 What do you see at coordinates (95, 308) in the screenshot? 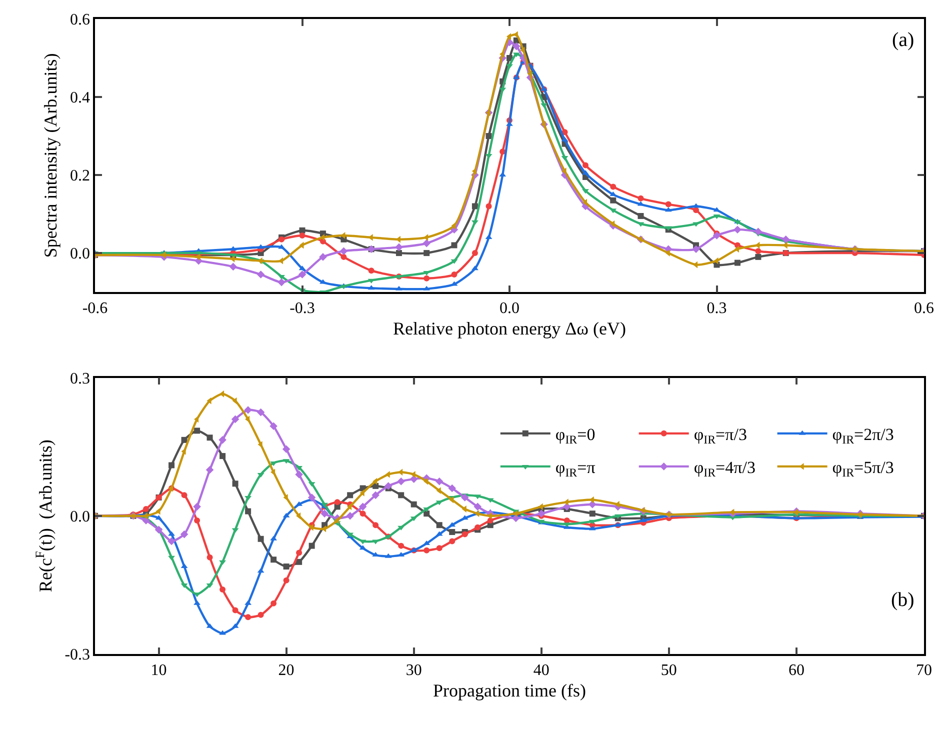
I see `x-tick-label: -0.6` at bounding box center [95, 308].